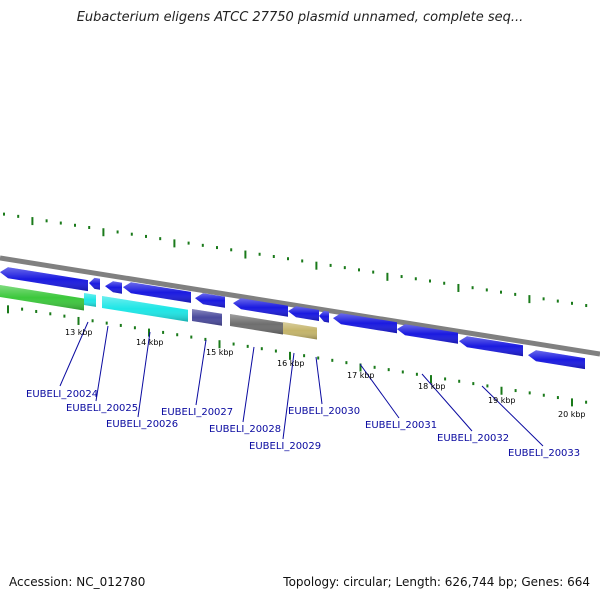 This screenshot has width=600, height=600. Describe the element at coordinates (94, 283) in the screenshot. I see `gene-arrow-20025-shade` at that location.